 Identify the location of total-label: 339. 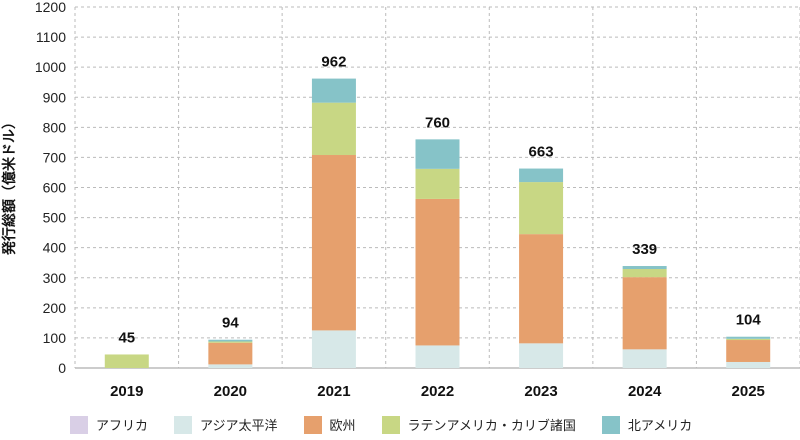
(644, 249).